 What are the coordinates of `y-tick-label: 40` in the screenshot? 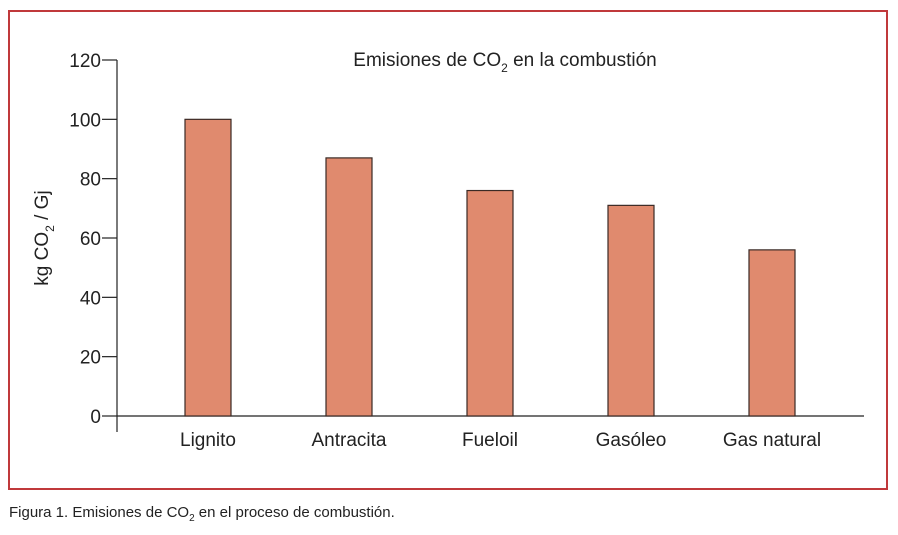 It's located at (90, 298).